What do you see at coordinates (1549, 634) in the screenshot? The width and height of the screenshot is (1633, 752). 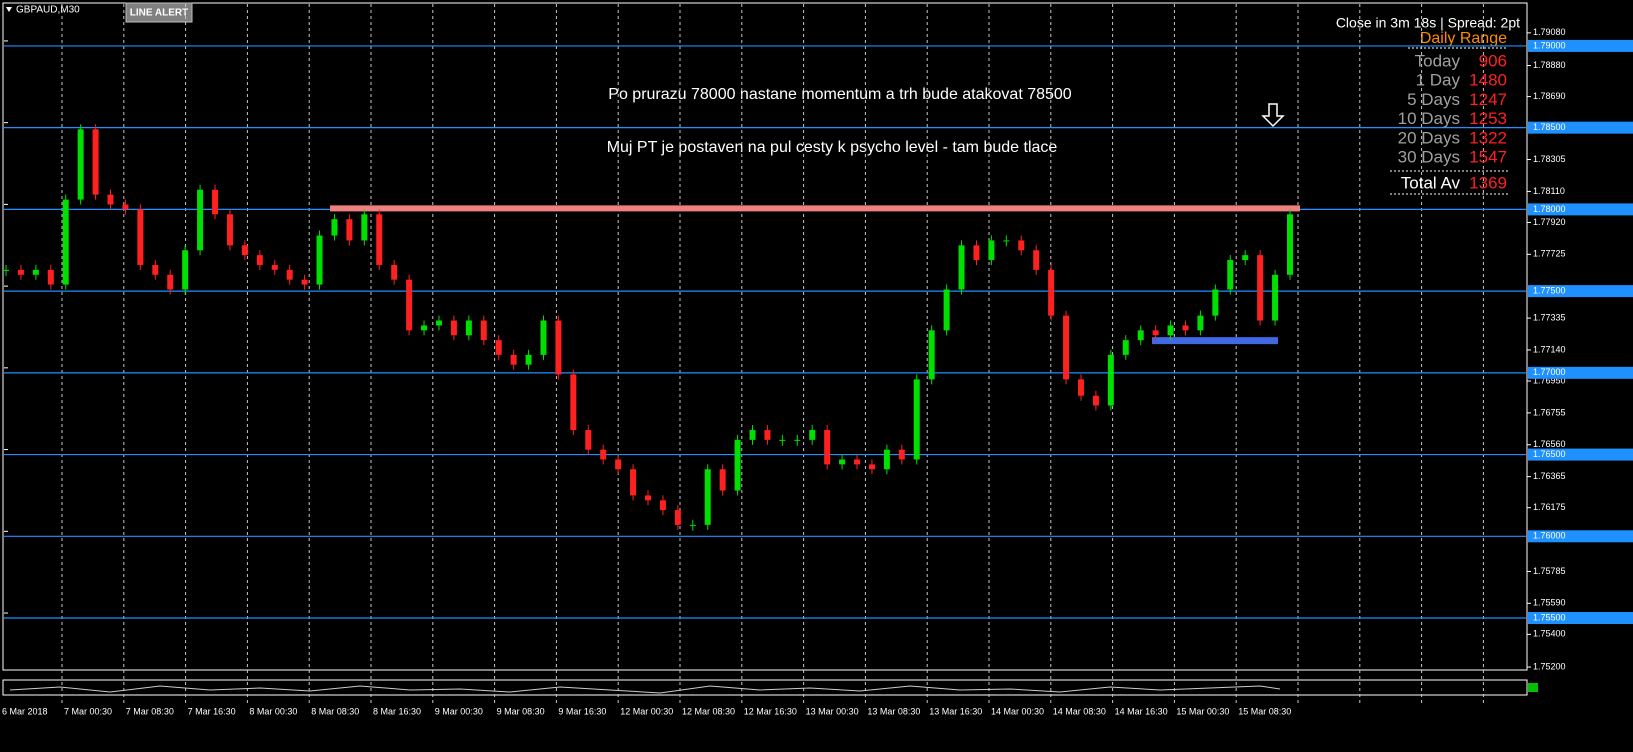 I see `y-tick-label: 1.75400` at bounding box center [1549, 634].